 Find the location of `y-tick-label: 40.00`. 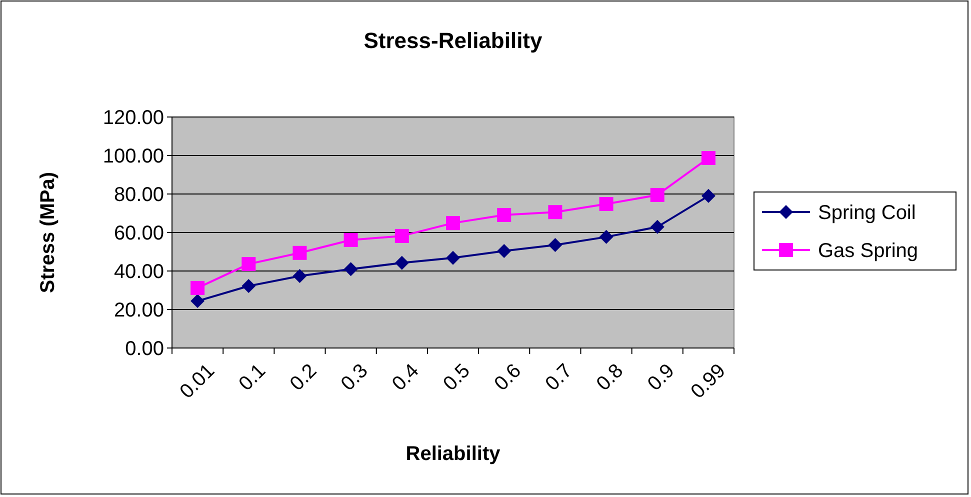

y-tick-label: 40.00 is located at coordinates (139, 272).